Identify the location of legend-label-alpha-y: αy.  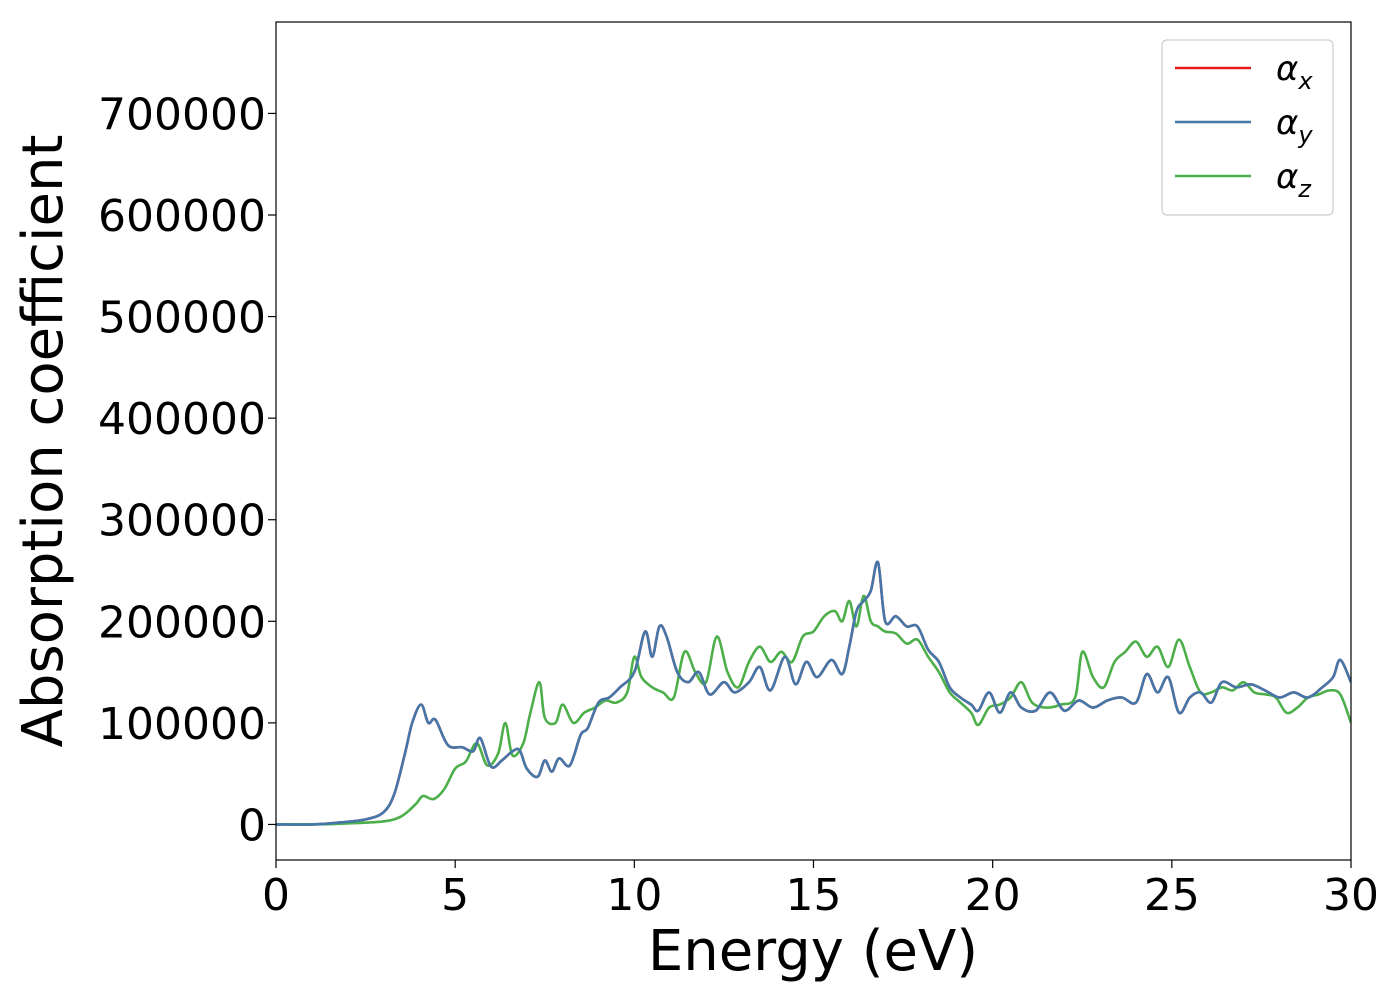
(1294, 126).